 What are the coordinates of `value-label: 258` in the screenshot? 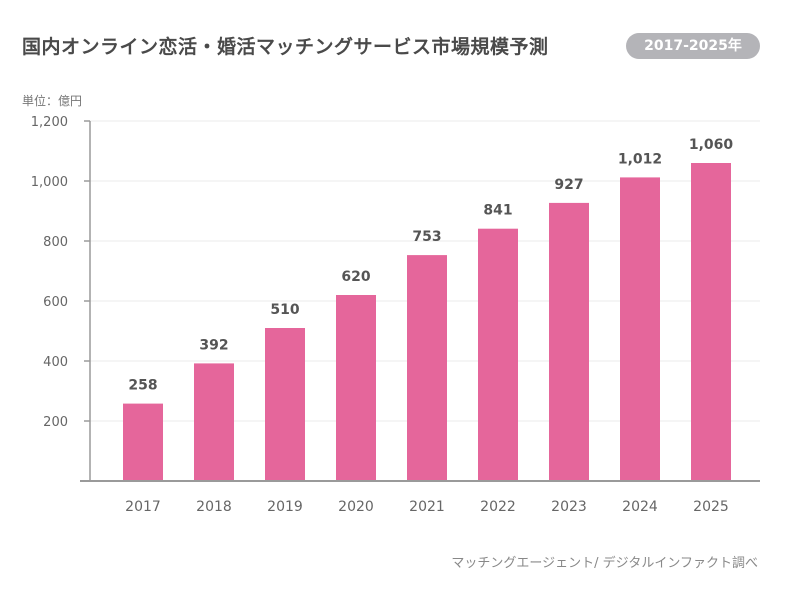 It's located at (142, 386).